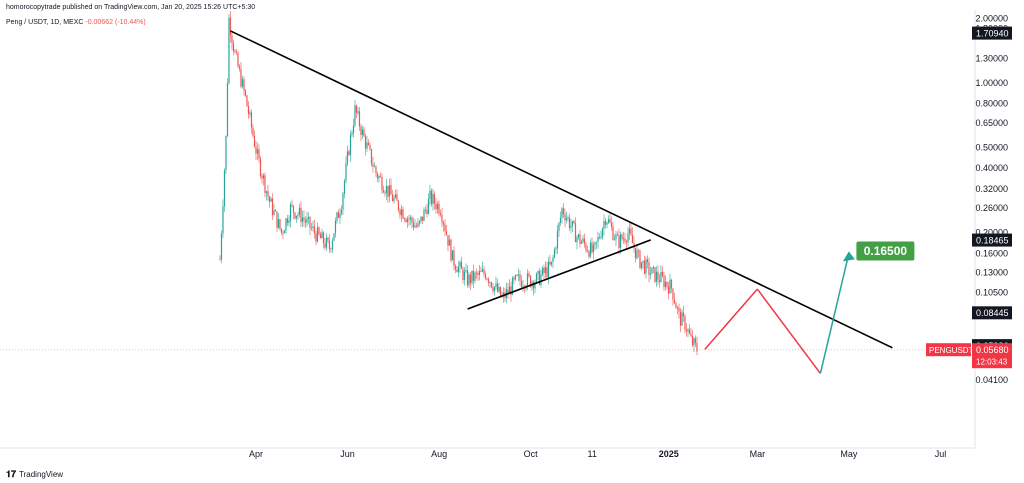  I want to click on symbol-tag-box, so click(948, 350).